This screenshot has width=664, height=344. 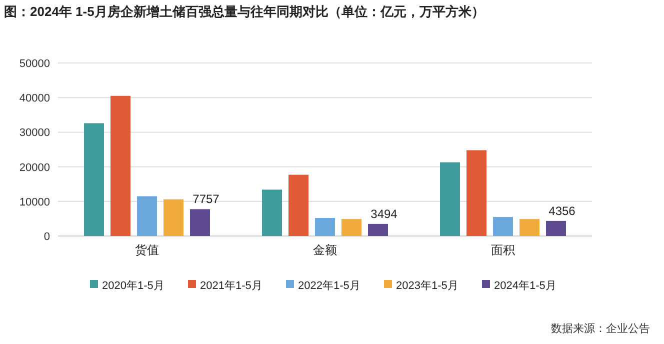 What do you see at coordinates (231, 286) in the screenshot?
I see `legend-label: 2021年1-5月` at bounding box center [231, 286].